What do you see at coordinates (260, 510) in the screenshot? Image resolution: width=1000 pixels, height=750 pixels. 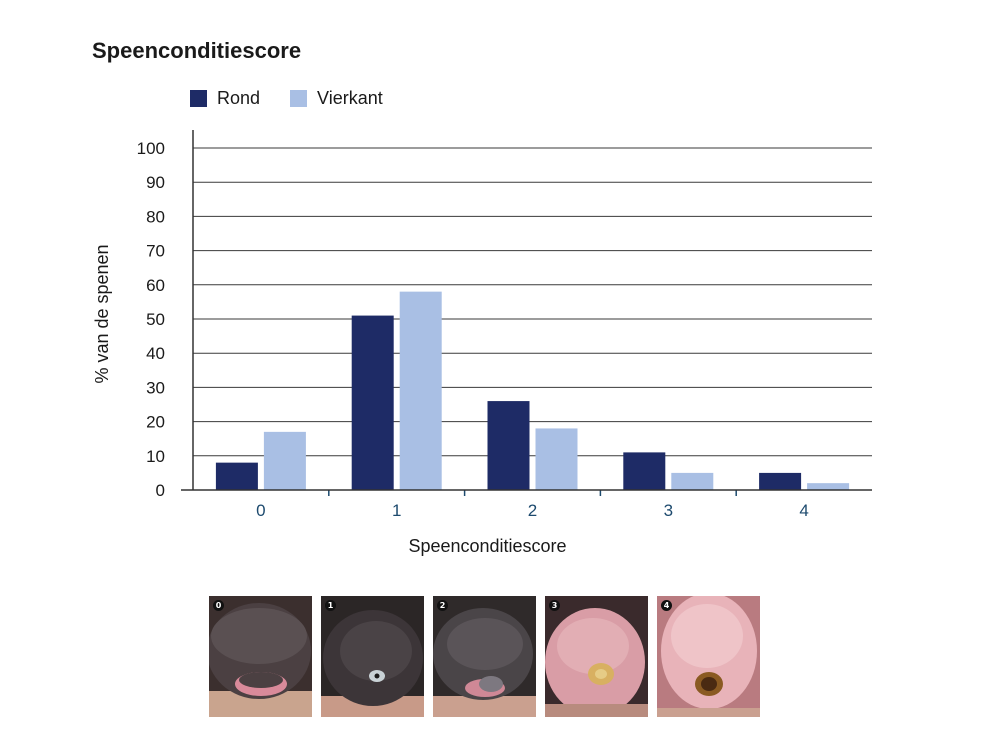 I see `x-tick-label: 0` at bounding box center [260, 510].